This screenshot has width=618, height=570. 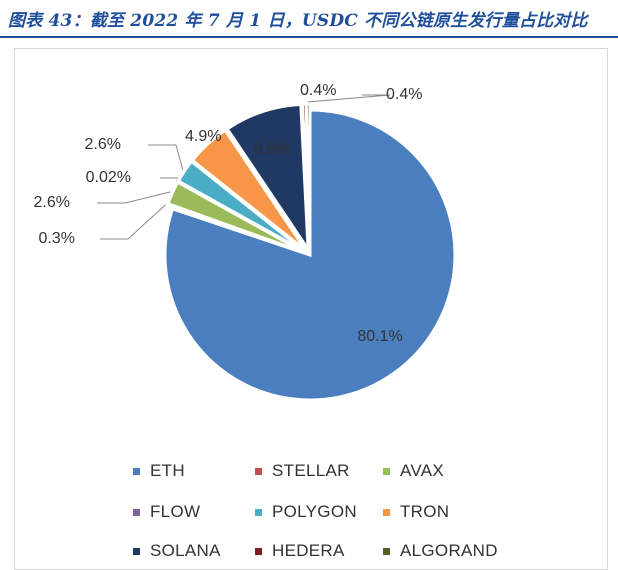 I want to click on pie-slice-tron, so click(x=249, y=190).